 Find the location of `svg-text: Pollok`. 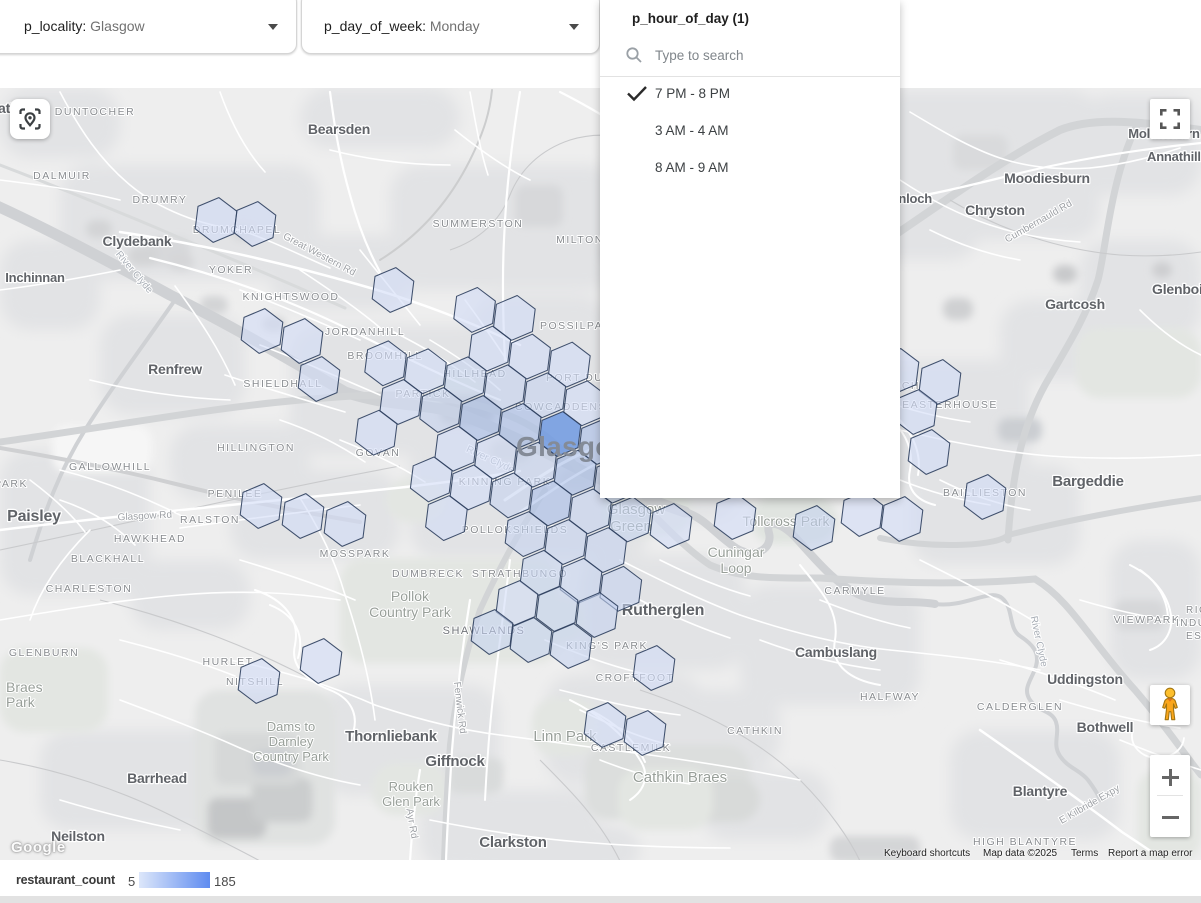

svg-text: Pollok is located at coordinates (410, 596).